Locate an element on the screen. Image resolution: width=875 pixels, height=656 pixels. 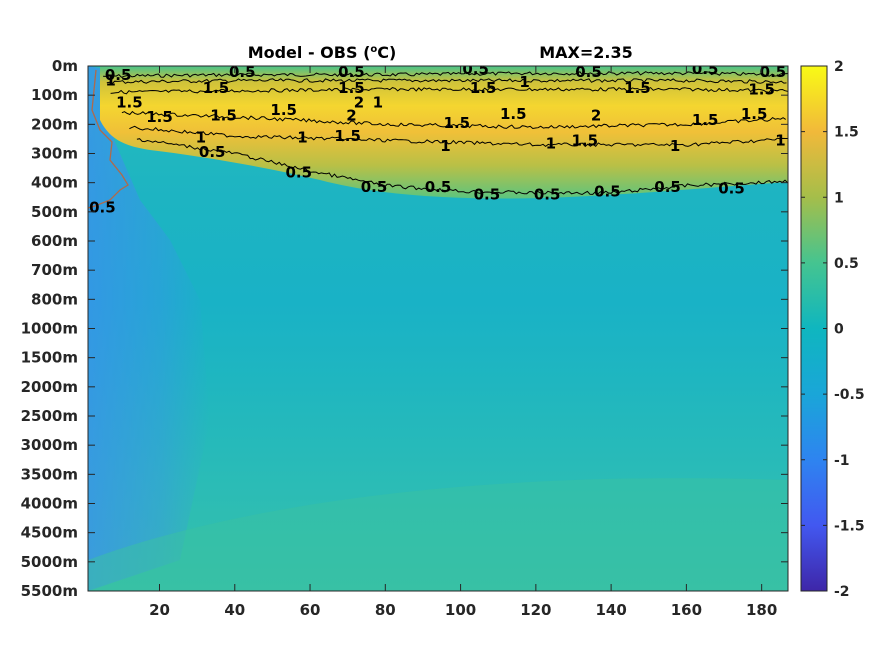
colorbar-tick-label: 0 is located at coordinates (839, 330).